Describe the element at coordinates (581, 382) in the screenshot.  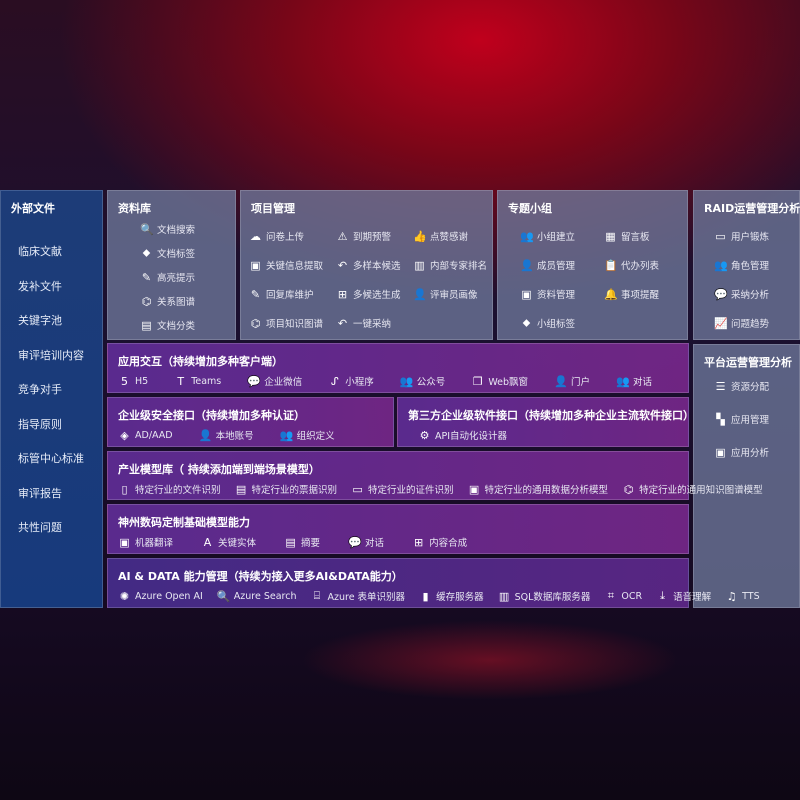
I see `interaction-item-label: 门户` at that location.